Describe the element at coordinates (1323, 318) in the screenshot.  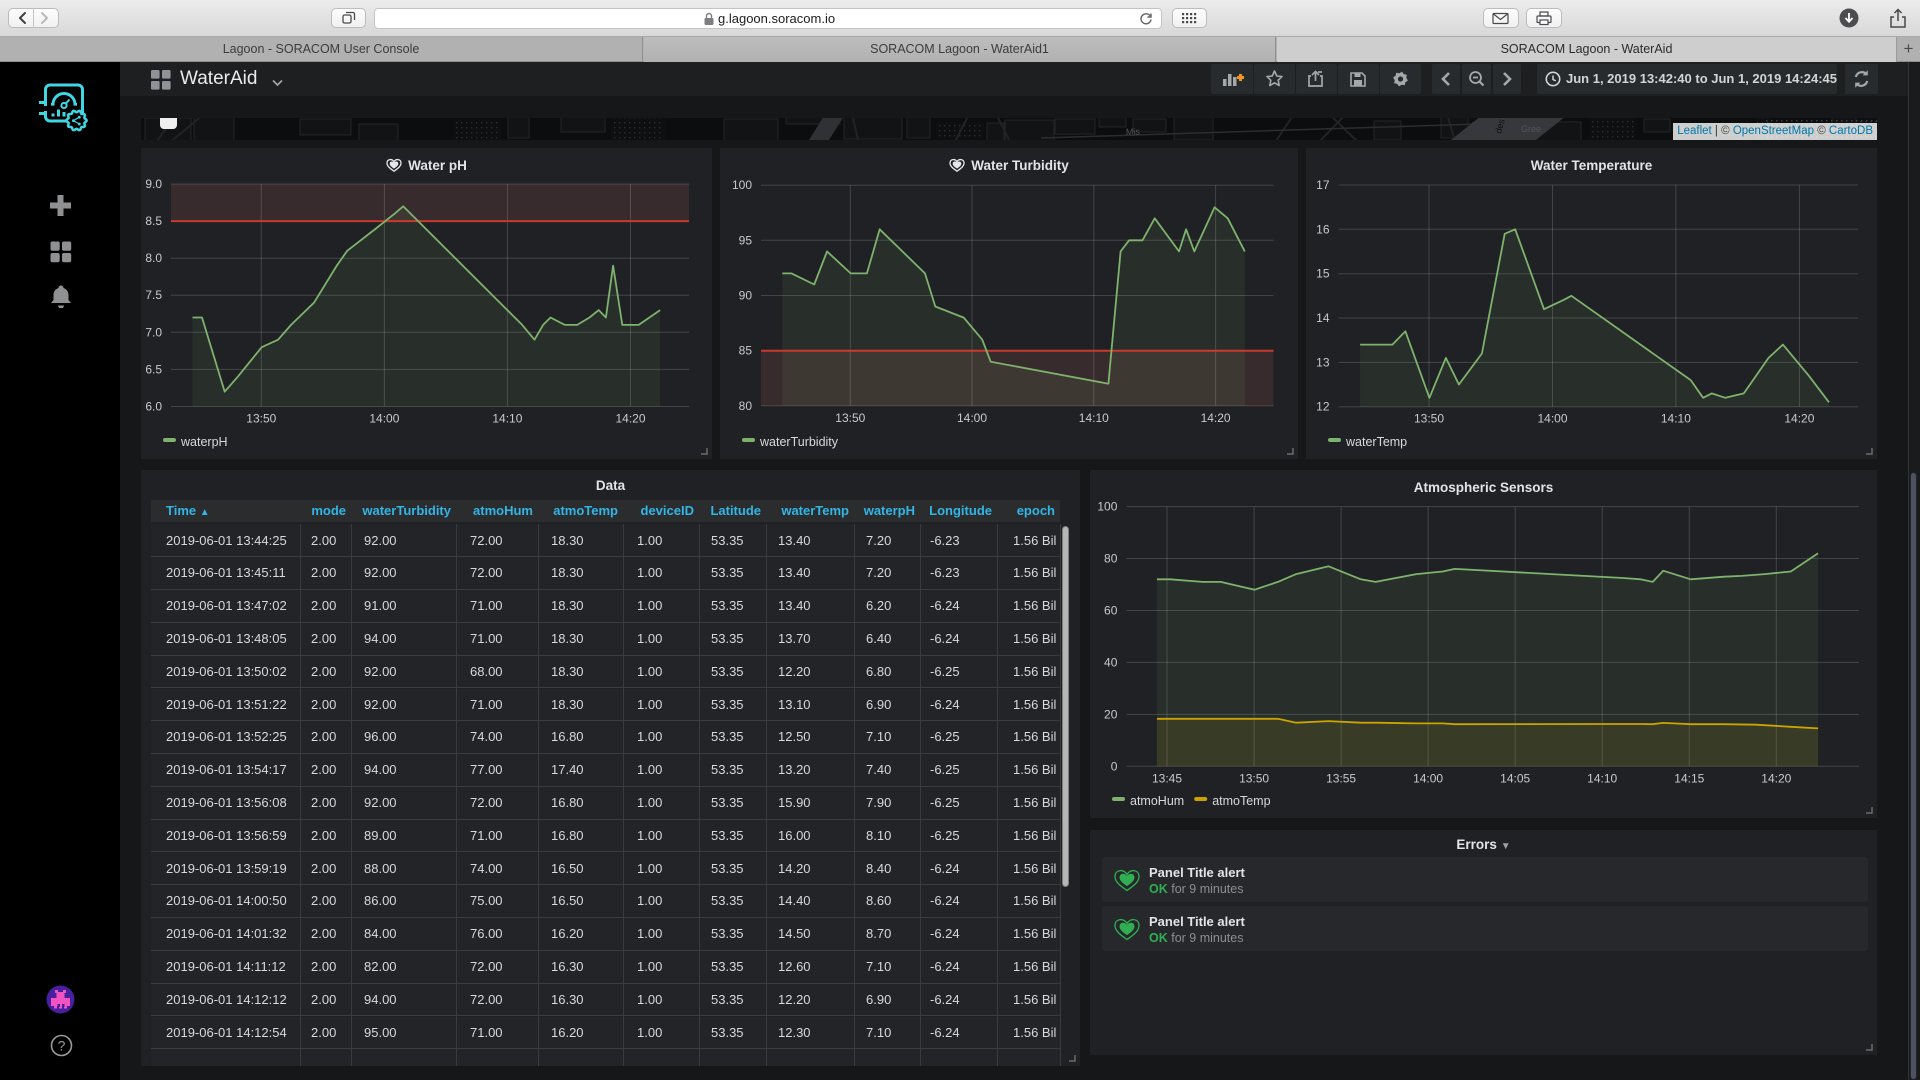
I see `svg-text: 14` at that location.